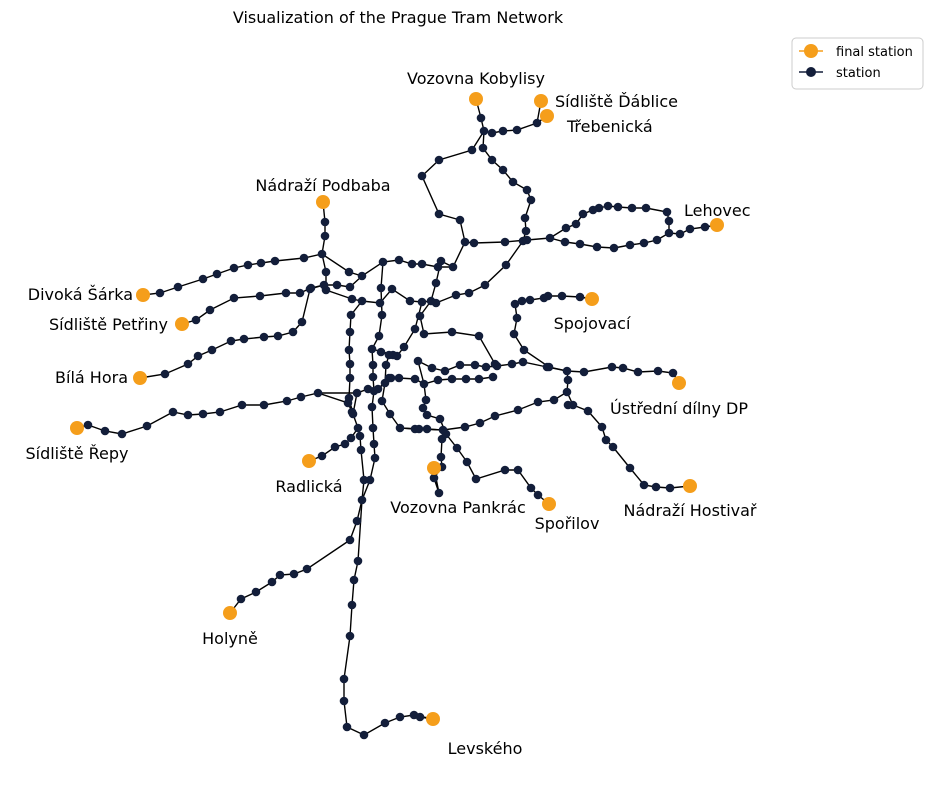  I want to click on legend: final station station, so click(857, 63).